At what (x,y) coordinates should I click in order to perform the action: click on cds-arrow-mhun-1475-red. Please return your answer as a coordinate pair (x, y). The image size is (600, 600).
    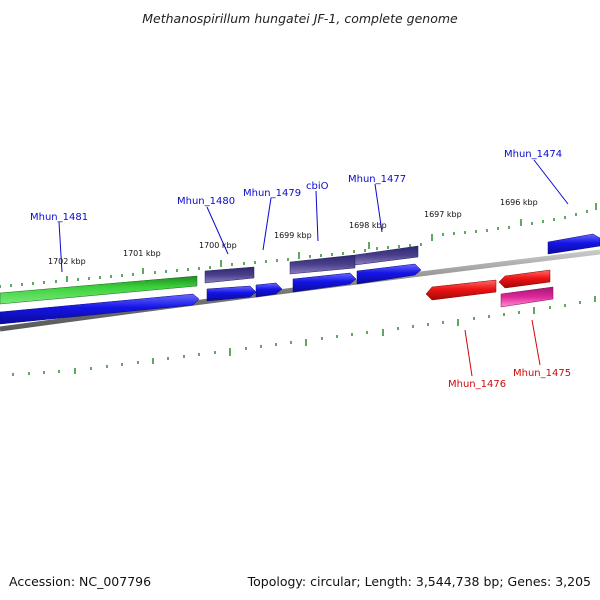
    Looking at the image, I should click on (524, 279).